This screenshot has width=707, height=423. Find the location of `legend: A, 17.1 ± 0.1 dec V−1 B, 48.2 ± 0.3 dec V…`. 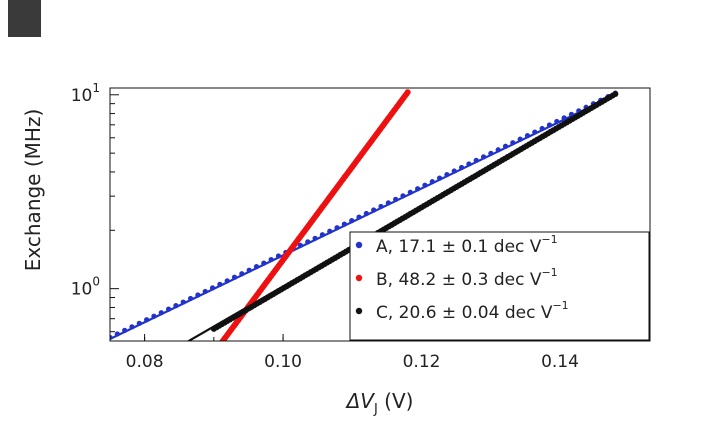

legend: A, 17.1 ± 0.1 dec V−1 B, 48.2 ± 0.3 dec V… is located at coordinates (499, 286).